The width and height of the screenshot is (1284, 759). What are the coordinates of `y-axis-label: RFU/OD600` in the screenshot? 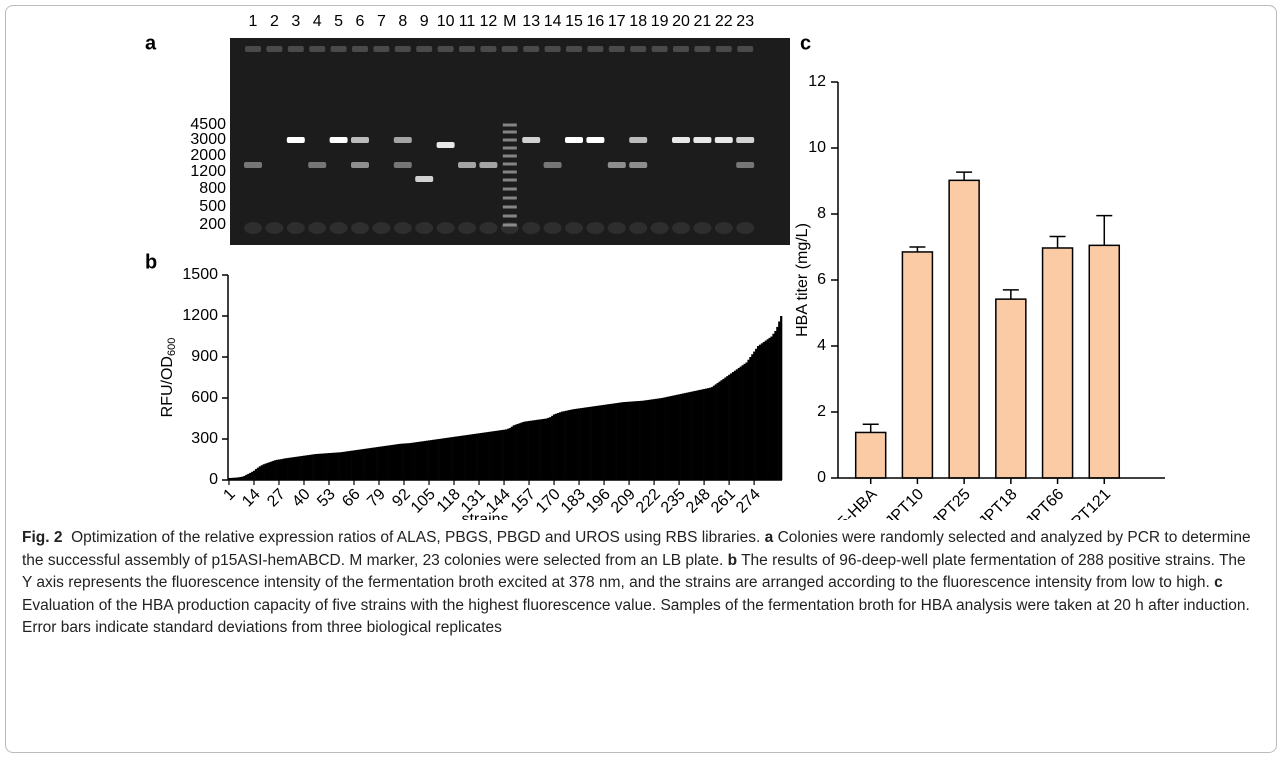 It's located at (168, 378).